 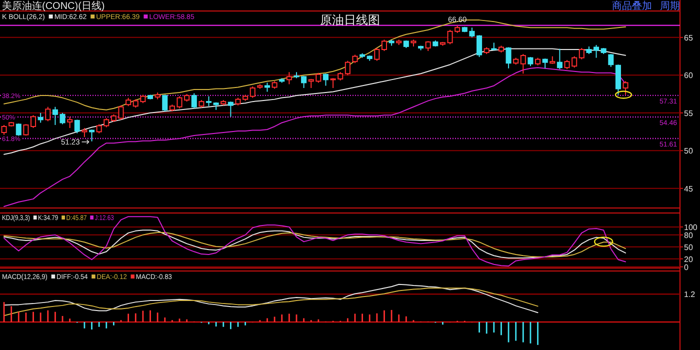 I want to click on annotation: 商品叠加, so click(x=632, y=6).